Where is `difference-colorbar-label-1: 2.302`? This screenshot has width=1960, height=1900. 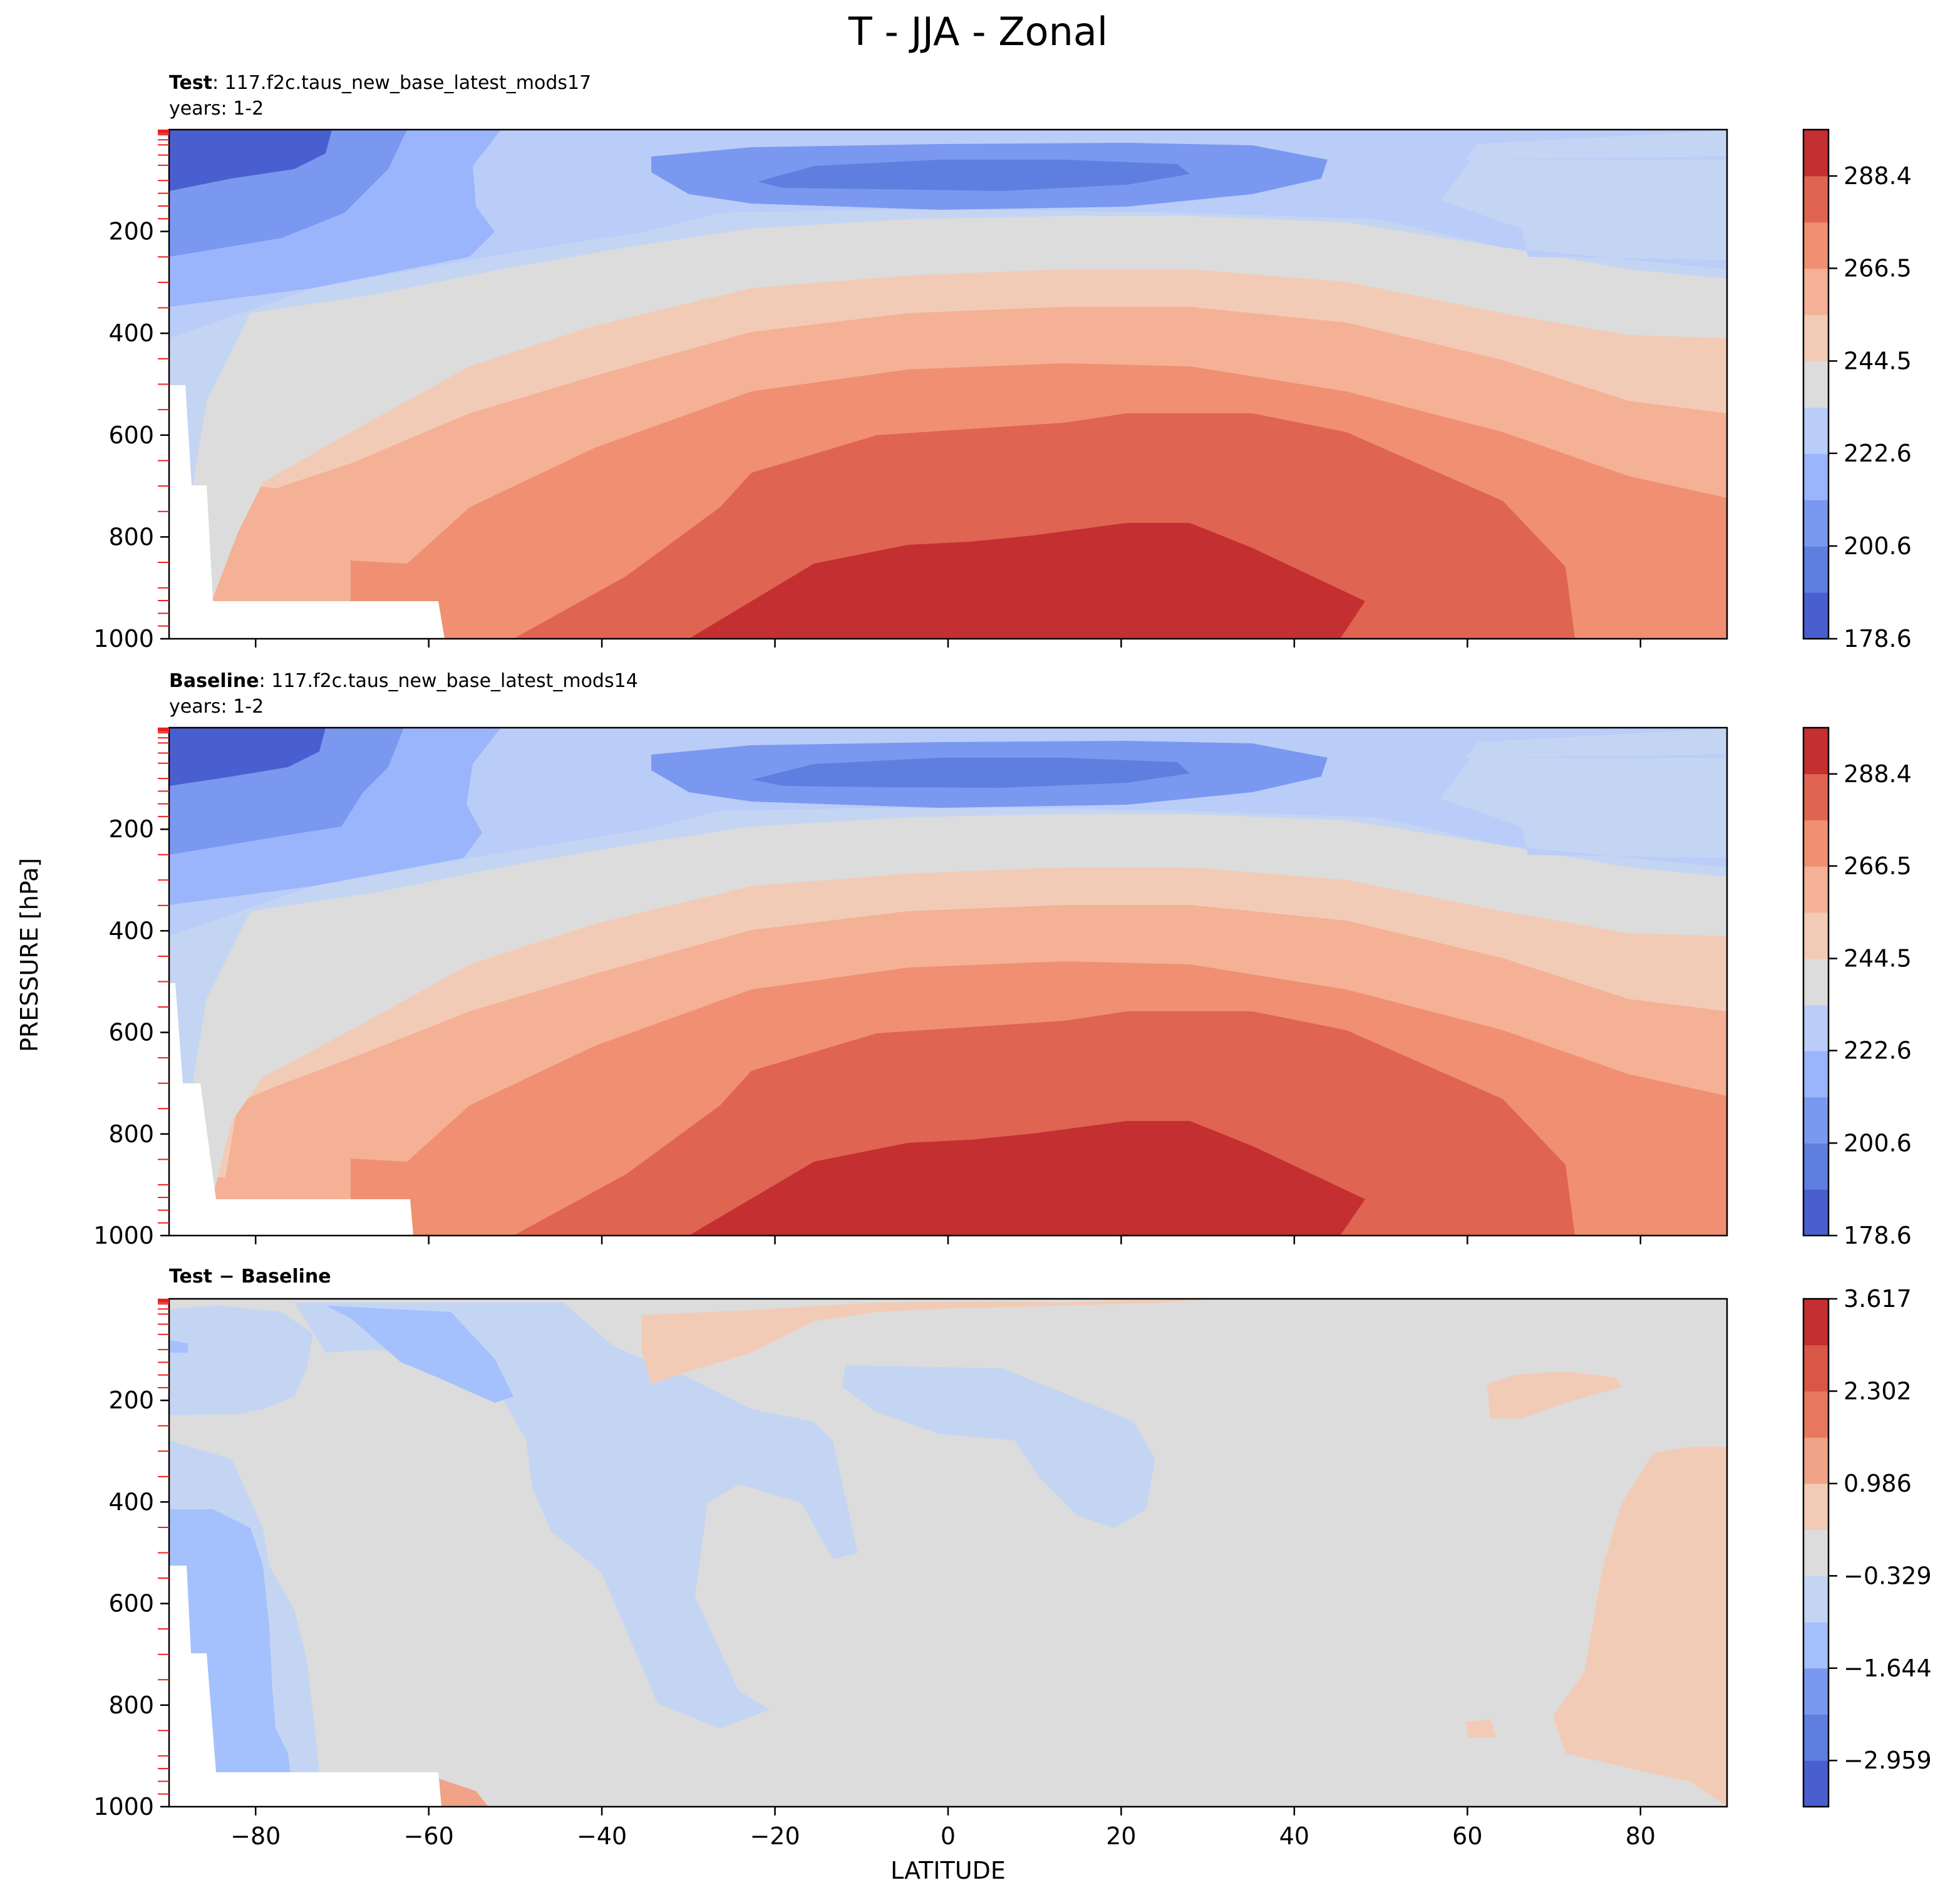
difference-colorbar-label-1: 2.302 is located at coordinates (1878, 1391).